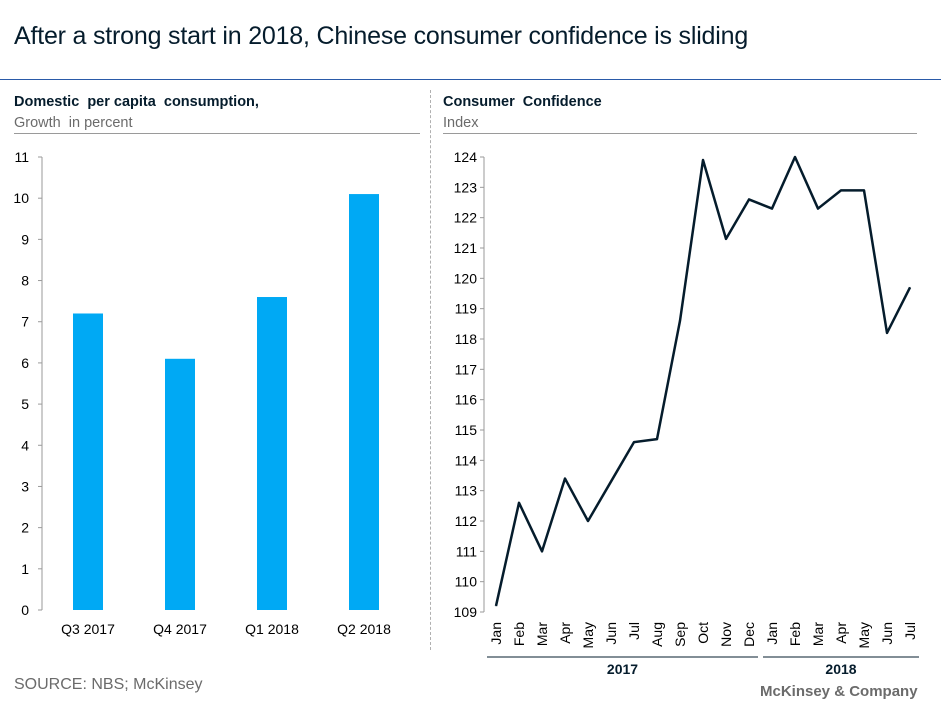 This screenshot has height=706, width=941. I want to click on line-chart-subtitle: Index, so click(461, 123).